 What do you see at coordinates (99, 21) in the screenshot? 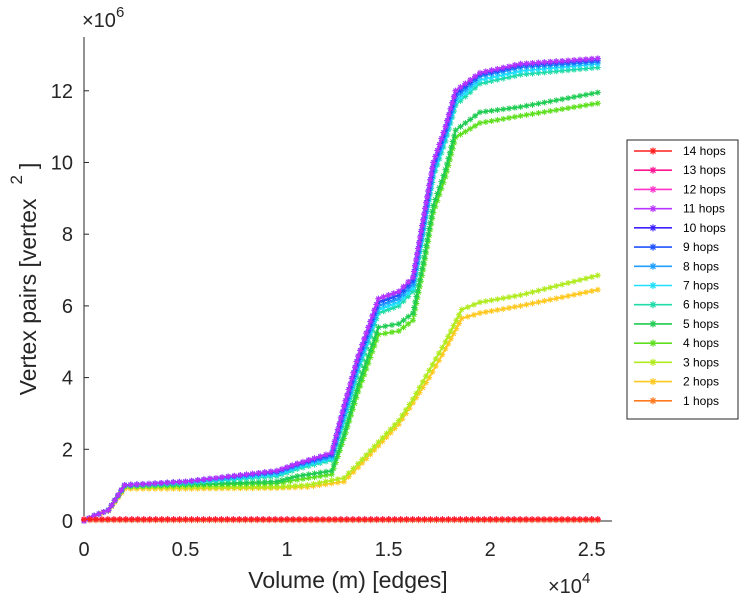
I see `y-multiplier-base: ×10` at bounding box center [99, 21].